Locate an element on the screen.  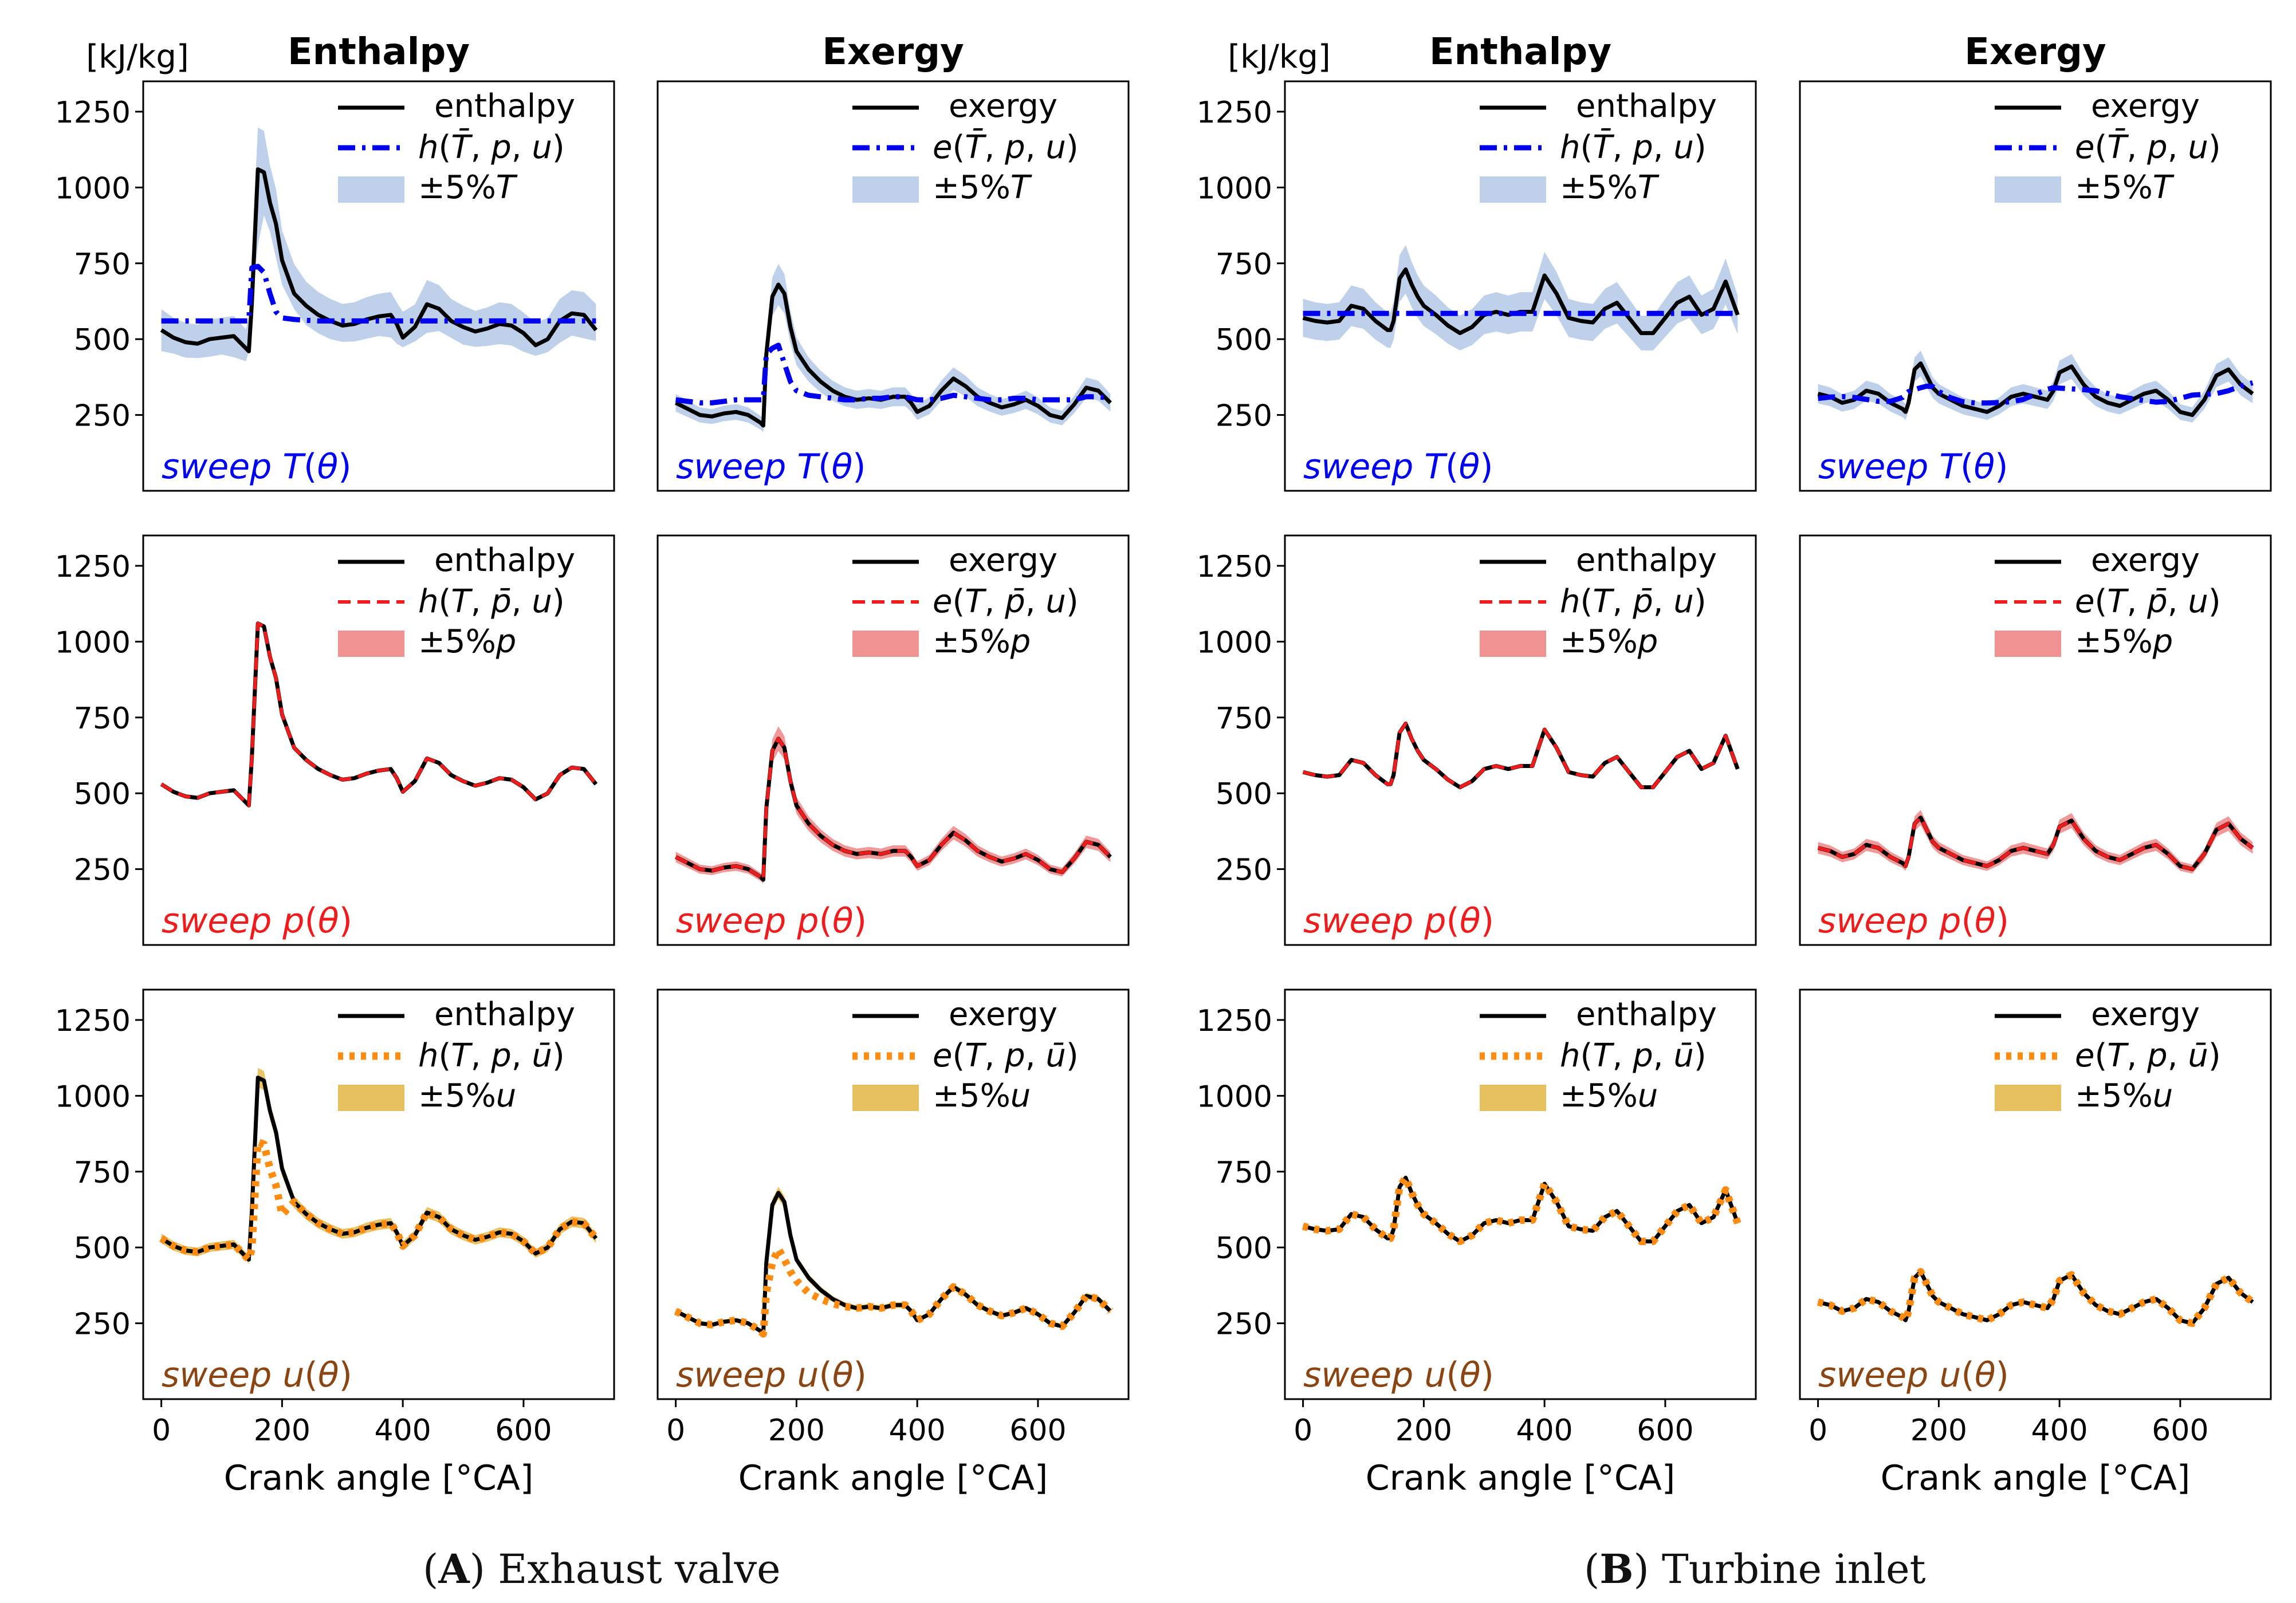
column-title-0: Enthalpy is located at coordinates (379, 52).